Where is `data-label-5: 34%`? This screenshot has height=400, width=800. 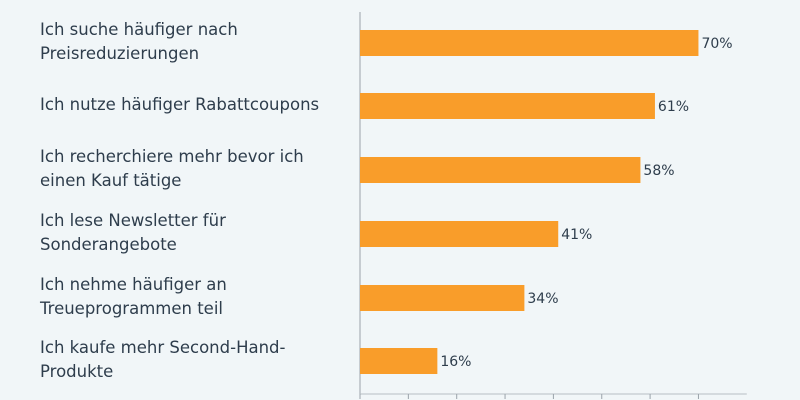
data-label-5: 34% is located at coordinates (542, 299).